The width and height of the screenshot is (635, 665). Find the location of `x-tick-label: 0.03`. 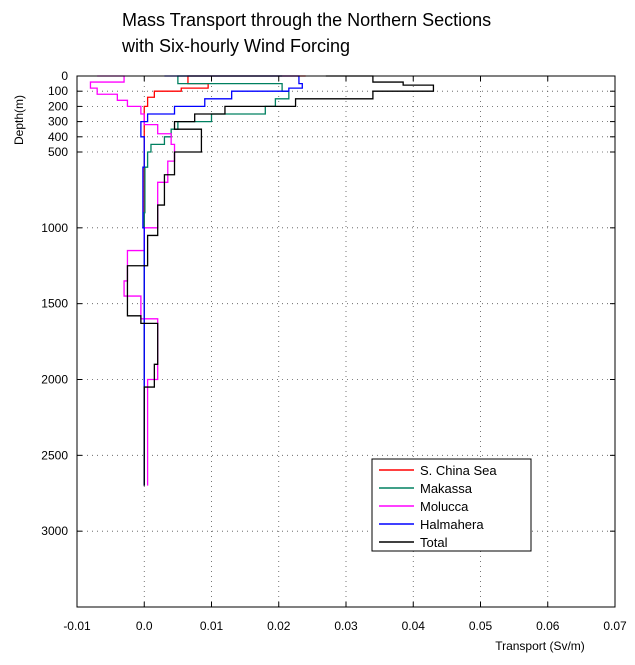

x-tick-label: 0.03 is located at coordinates (346, 626).